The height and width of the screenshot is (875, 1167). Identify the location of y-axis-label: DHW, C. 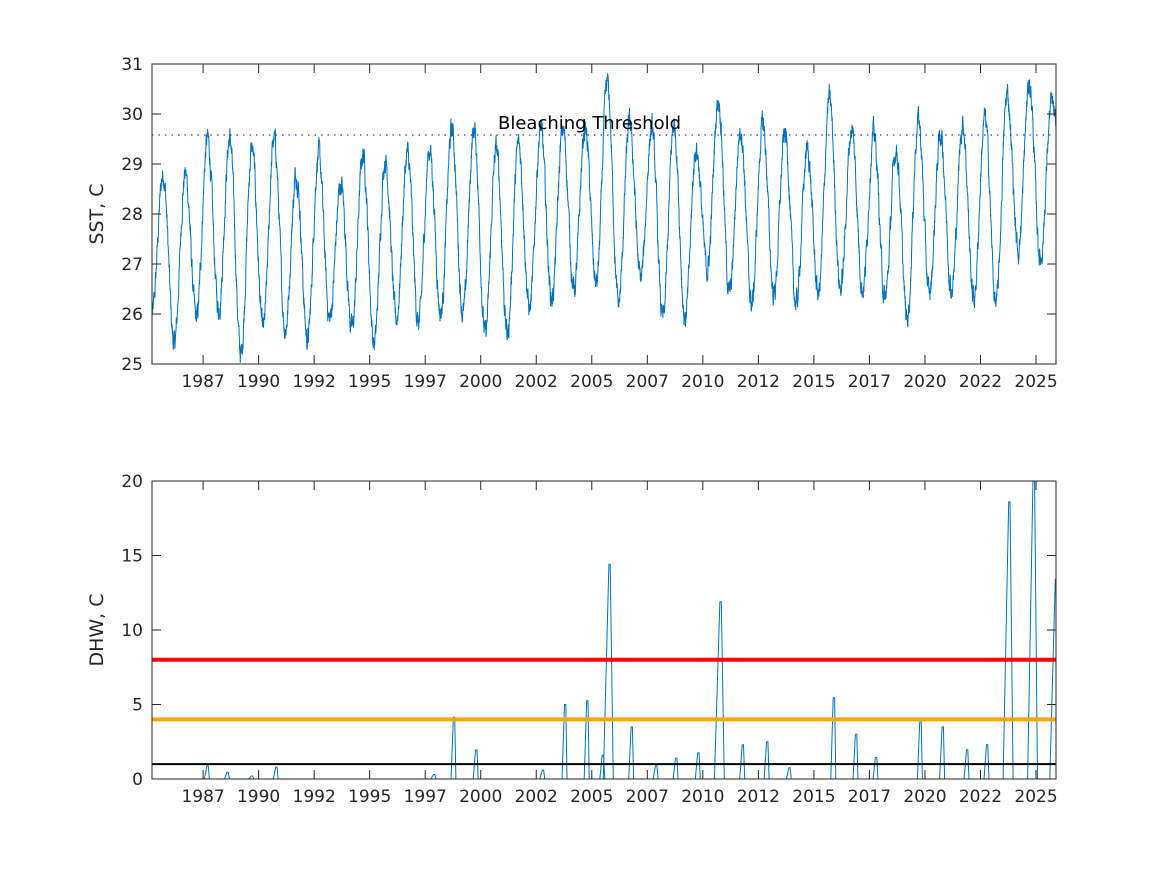
(97, 629).